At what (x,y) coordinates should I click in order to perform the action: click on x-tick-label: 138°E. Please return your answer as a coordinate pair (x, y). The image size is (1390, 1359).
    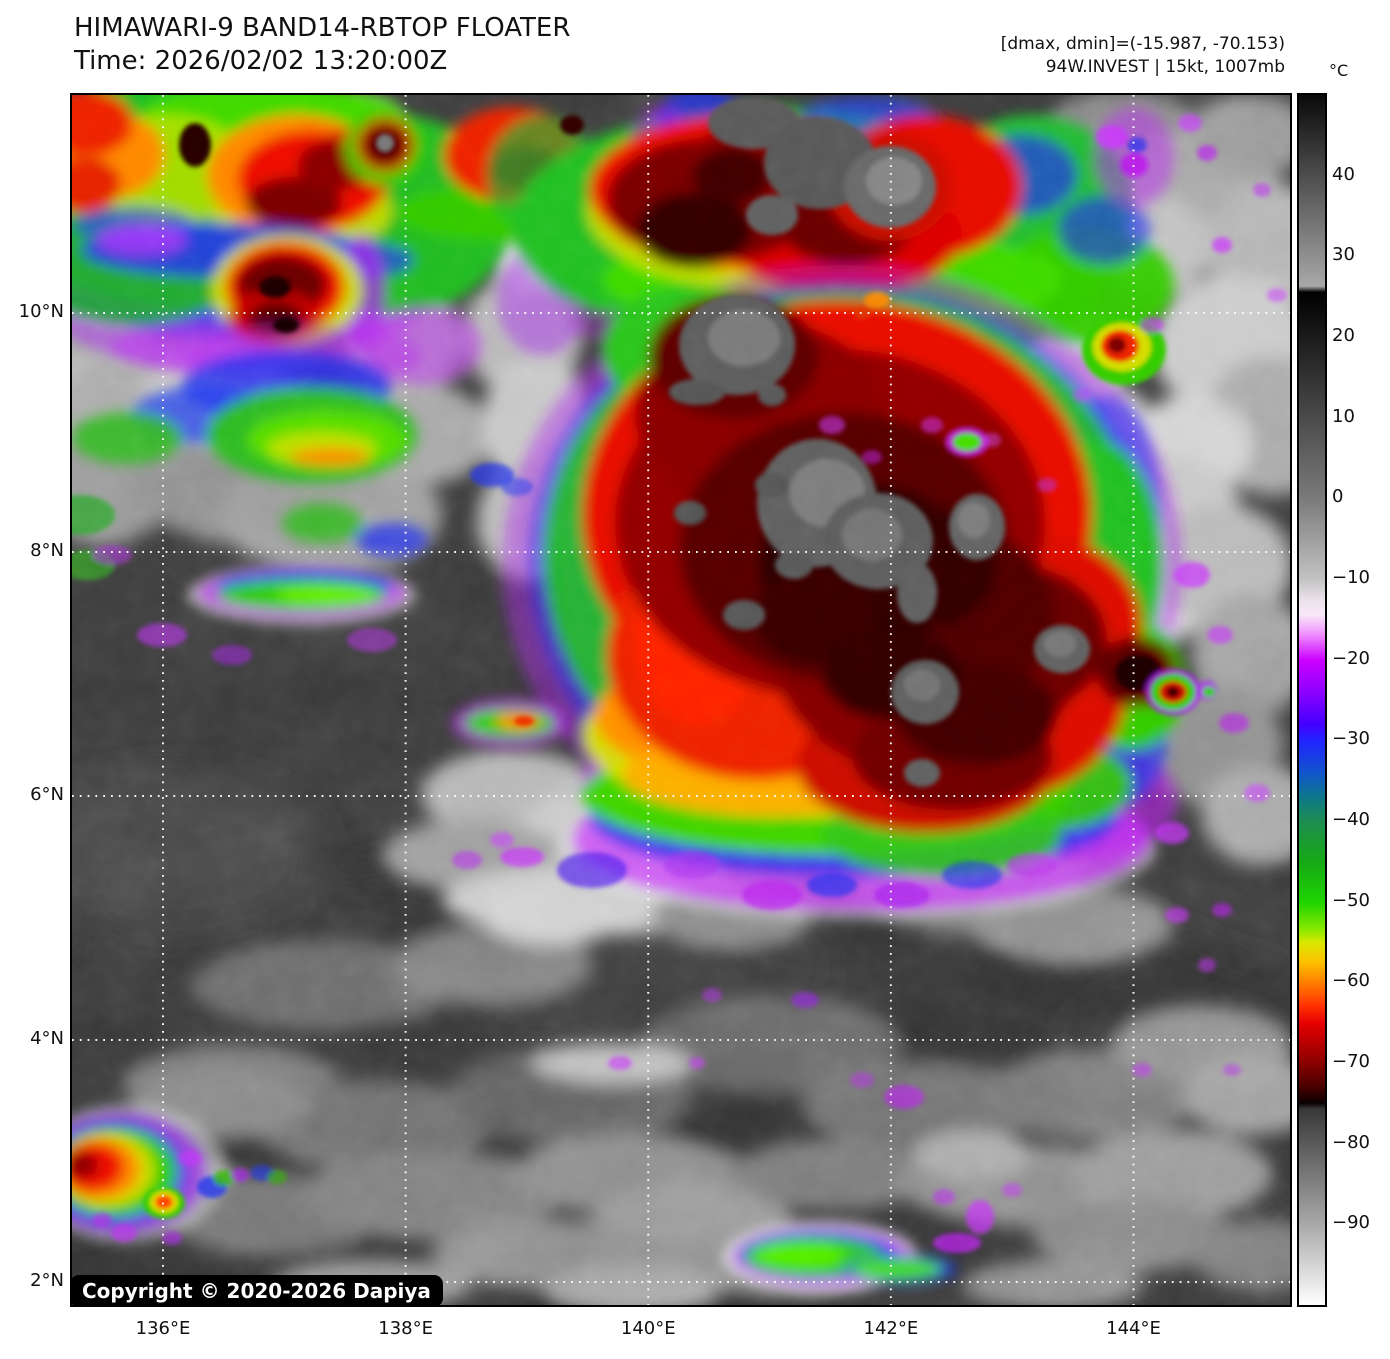
    Looking at the image, I should click on (405, 1328).